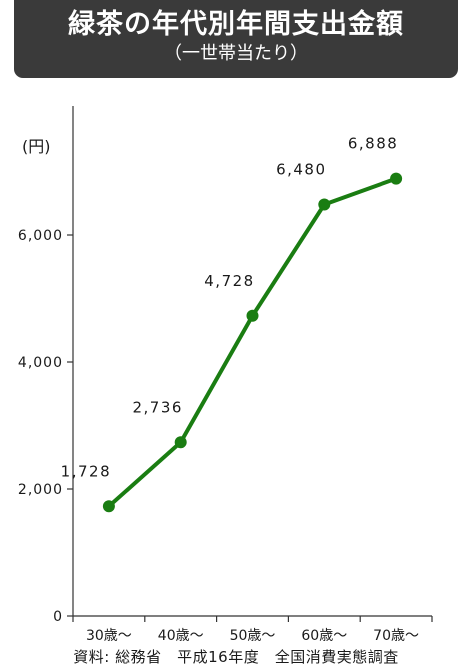 This screenshot has width=472, height=672. What do you see at coordinates (396, 636) in the screenshot?
I see `x-tick-label: 70歳～` at bounding box center [396, 636].